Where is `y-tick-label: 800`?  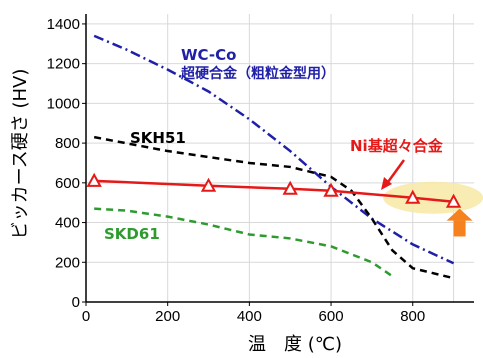
y-tick-label: 800 is located at coordinates (67, 143).